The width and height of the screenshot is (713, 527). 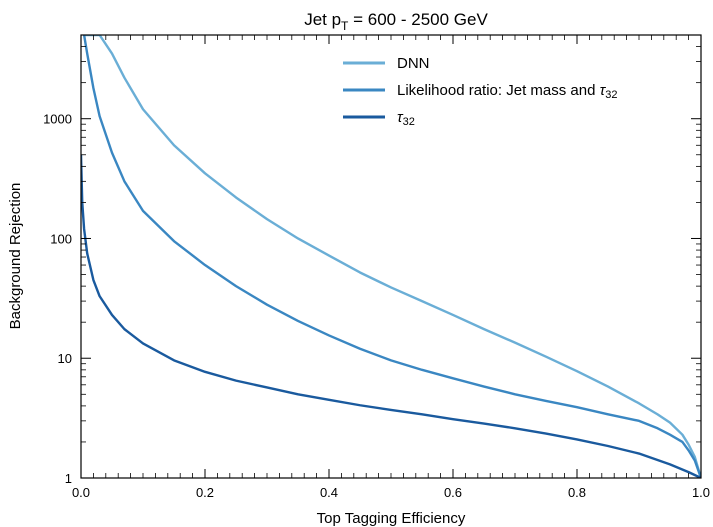 What do you see at coordinates (498, 90) in the screenshot?
I see `legend-likelihood-prefix: Likelihood ratio: Jet mass and` at bounding box center [498, 90].